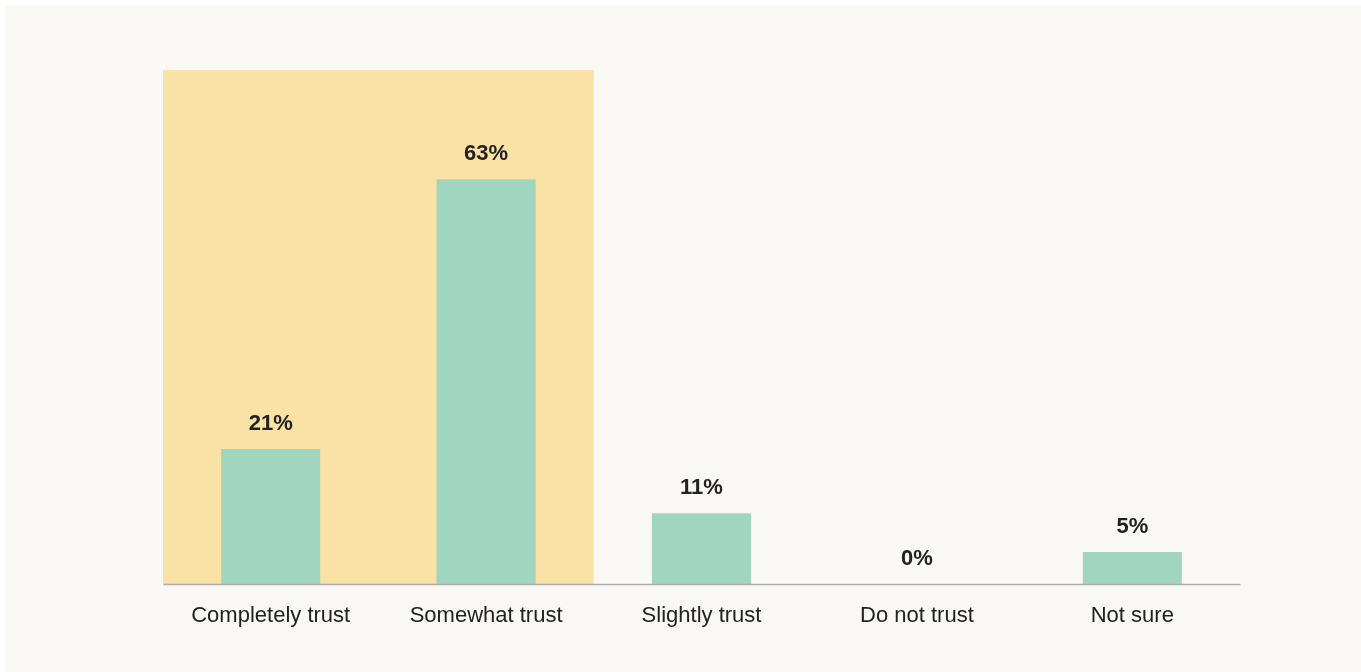 The width and height of the screenshot is (1361, 672). Describe the element at coordinates (917, 614) in the screenshot. I see `x-tick-label: Do not trust` at that location.